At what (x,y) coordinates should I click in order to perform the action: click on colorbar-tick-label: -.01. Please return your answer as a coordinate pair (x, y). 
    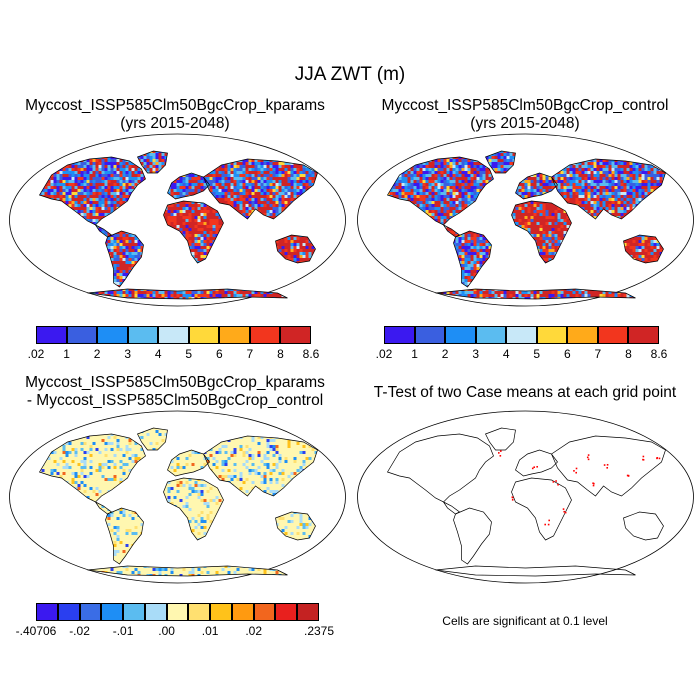
    Looking at the image, I should click on (123, 631).